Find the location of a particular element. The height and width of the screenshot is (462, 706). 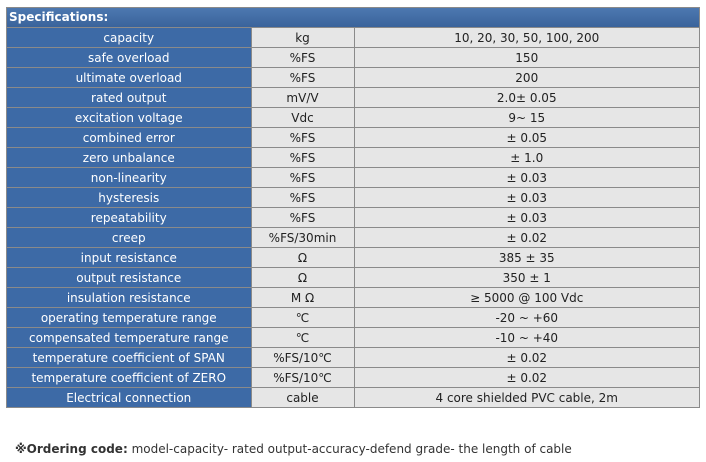

spec-row: zero unbalance %FS ± 1.0 is located at coordinates (353, 157).